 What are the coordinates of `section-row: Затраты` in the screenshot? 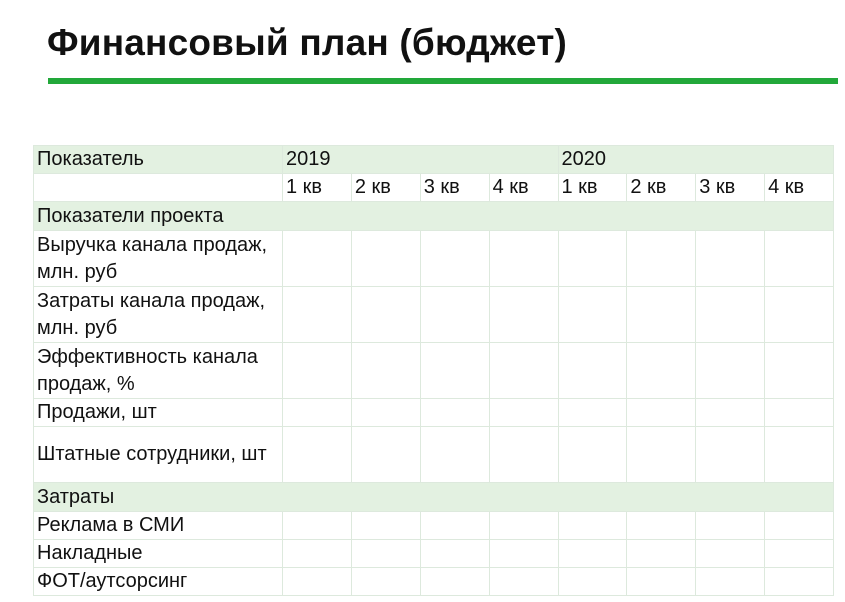 It's located at (433, 497).